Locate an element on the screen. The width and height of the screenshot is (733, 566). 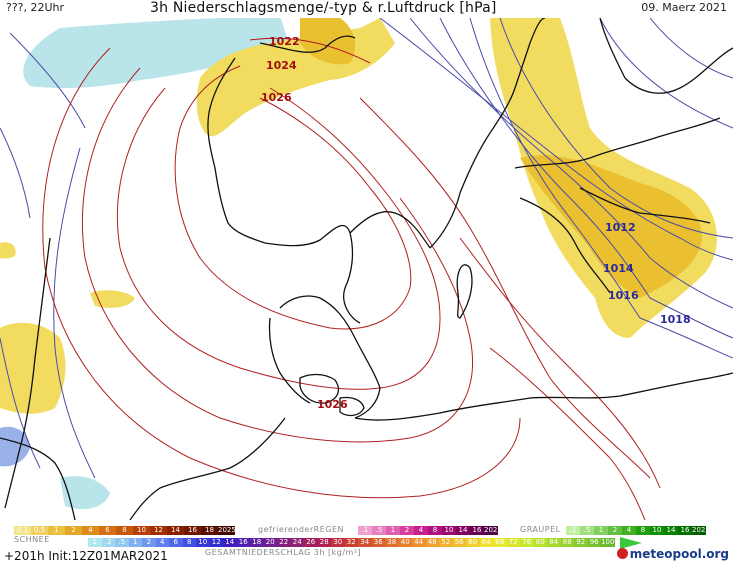
legend-swatch: .2 is located at coordinates (108, 542).